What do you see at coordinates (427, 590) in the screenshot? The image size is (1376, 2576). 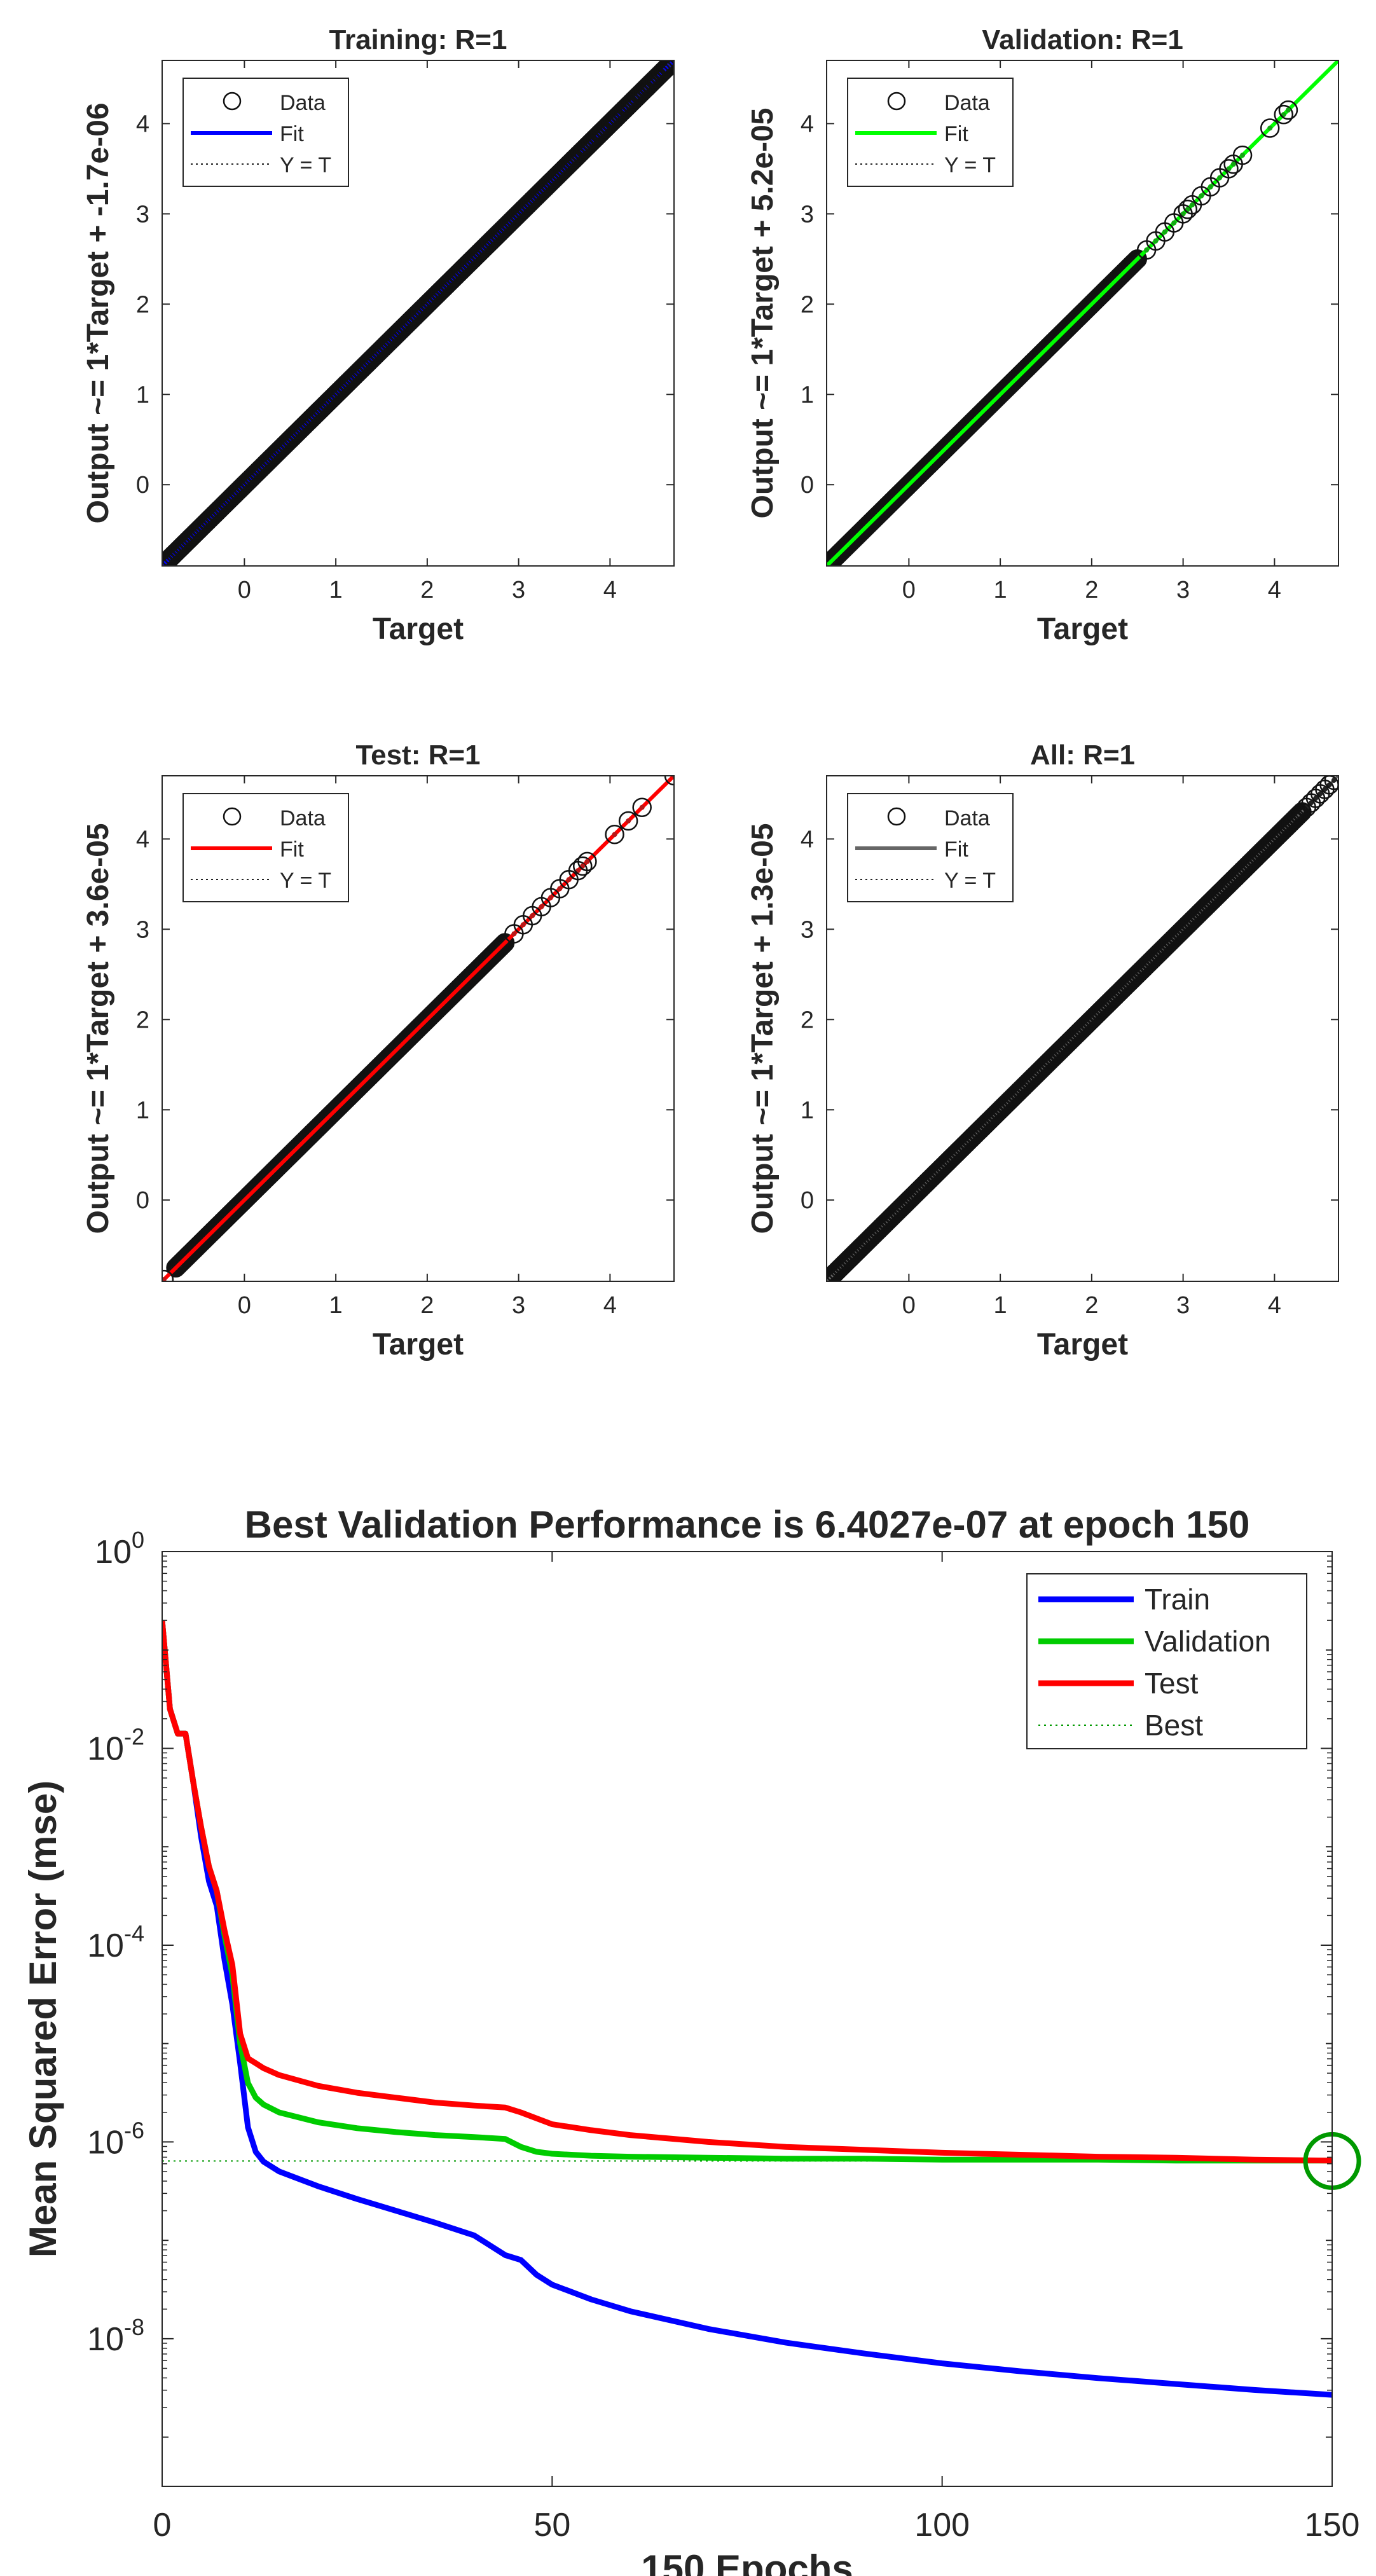 I see `x-tick-label: 2` at bounding box center [427, 590].